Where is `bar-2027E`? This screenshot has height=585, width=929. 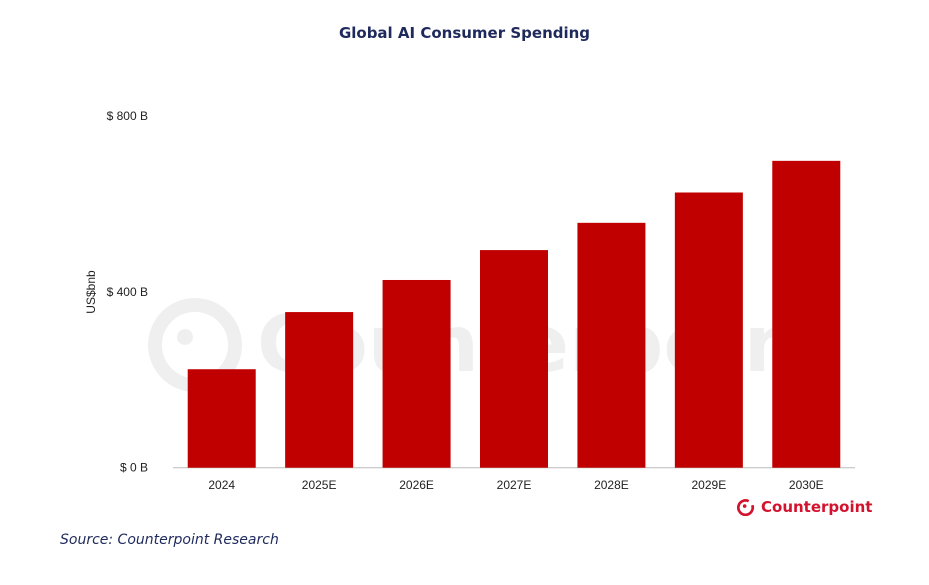
bar-2027E is located at coordinates (514, 359).